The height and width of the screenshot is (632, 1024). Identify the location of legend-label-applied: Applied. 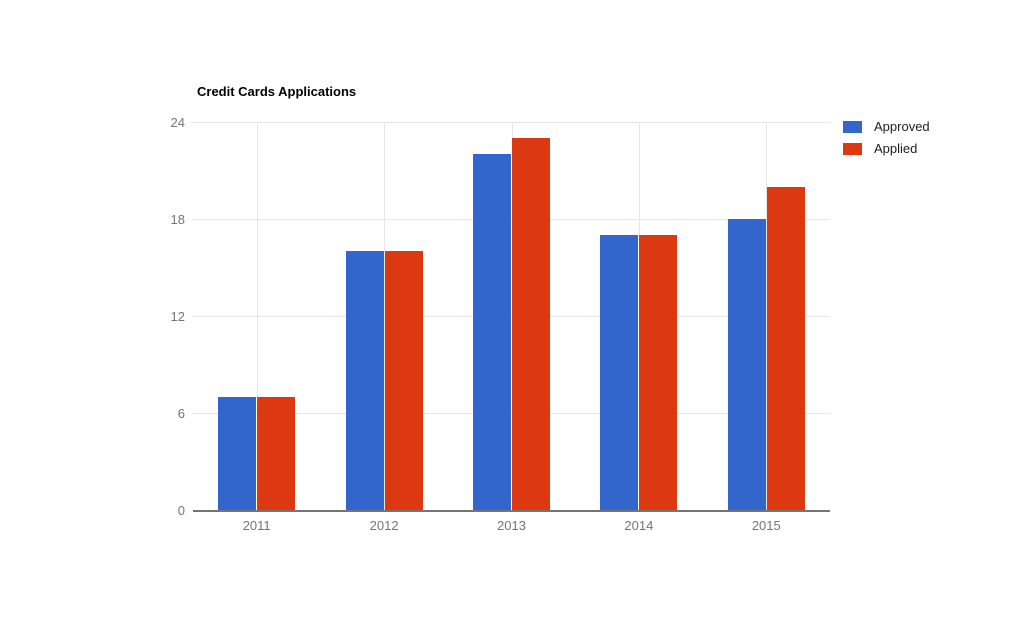
(896, 148).